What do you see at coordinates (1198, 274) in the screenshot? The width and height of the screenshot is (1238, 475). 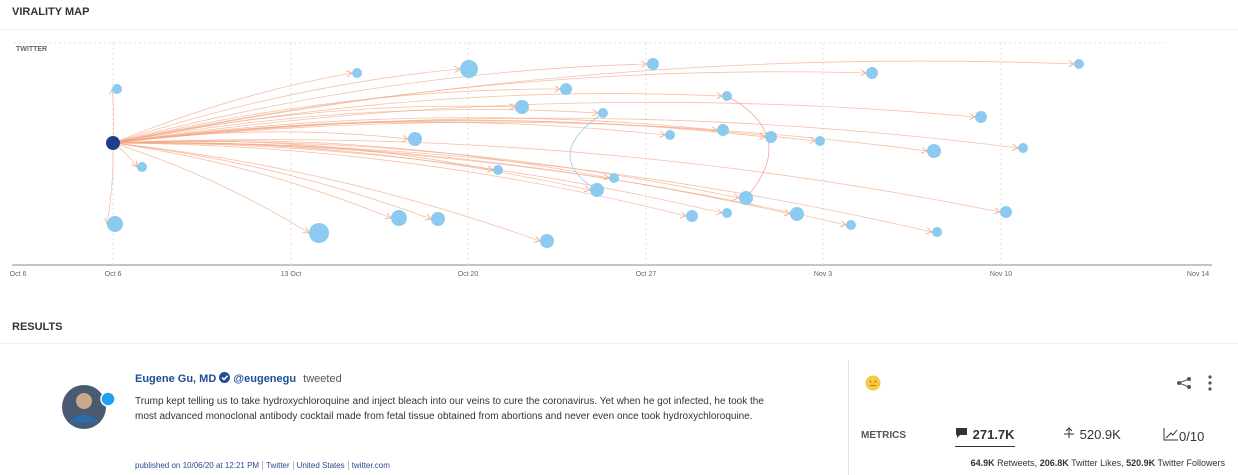 I see `axis-label: Nov 14` at bounding box center [1198, 274].